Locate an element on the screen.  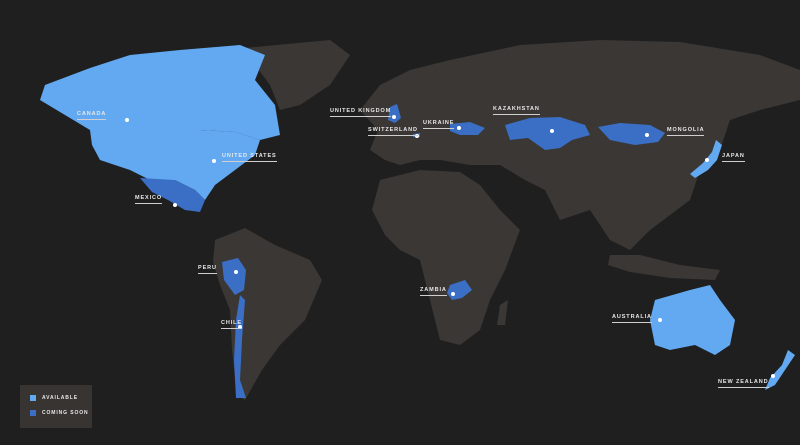
legend: AVAILABLE COMING SOON is located at coordinates (56, 406).